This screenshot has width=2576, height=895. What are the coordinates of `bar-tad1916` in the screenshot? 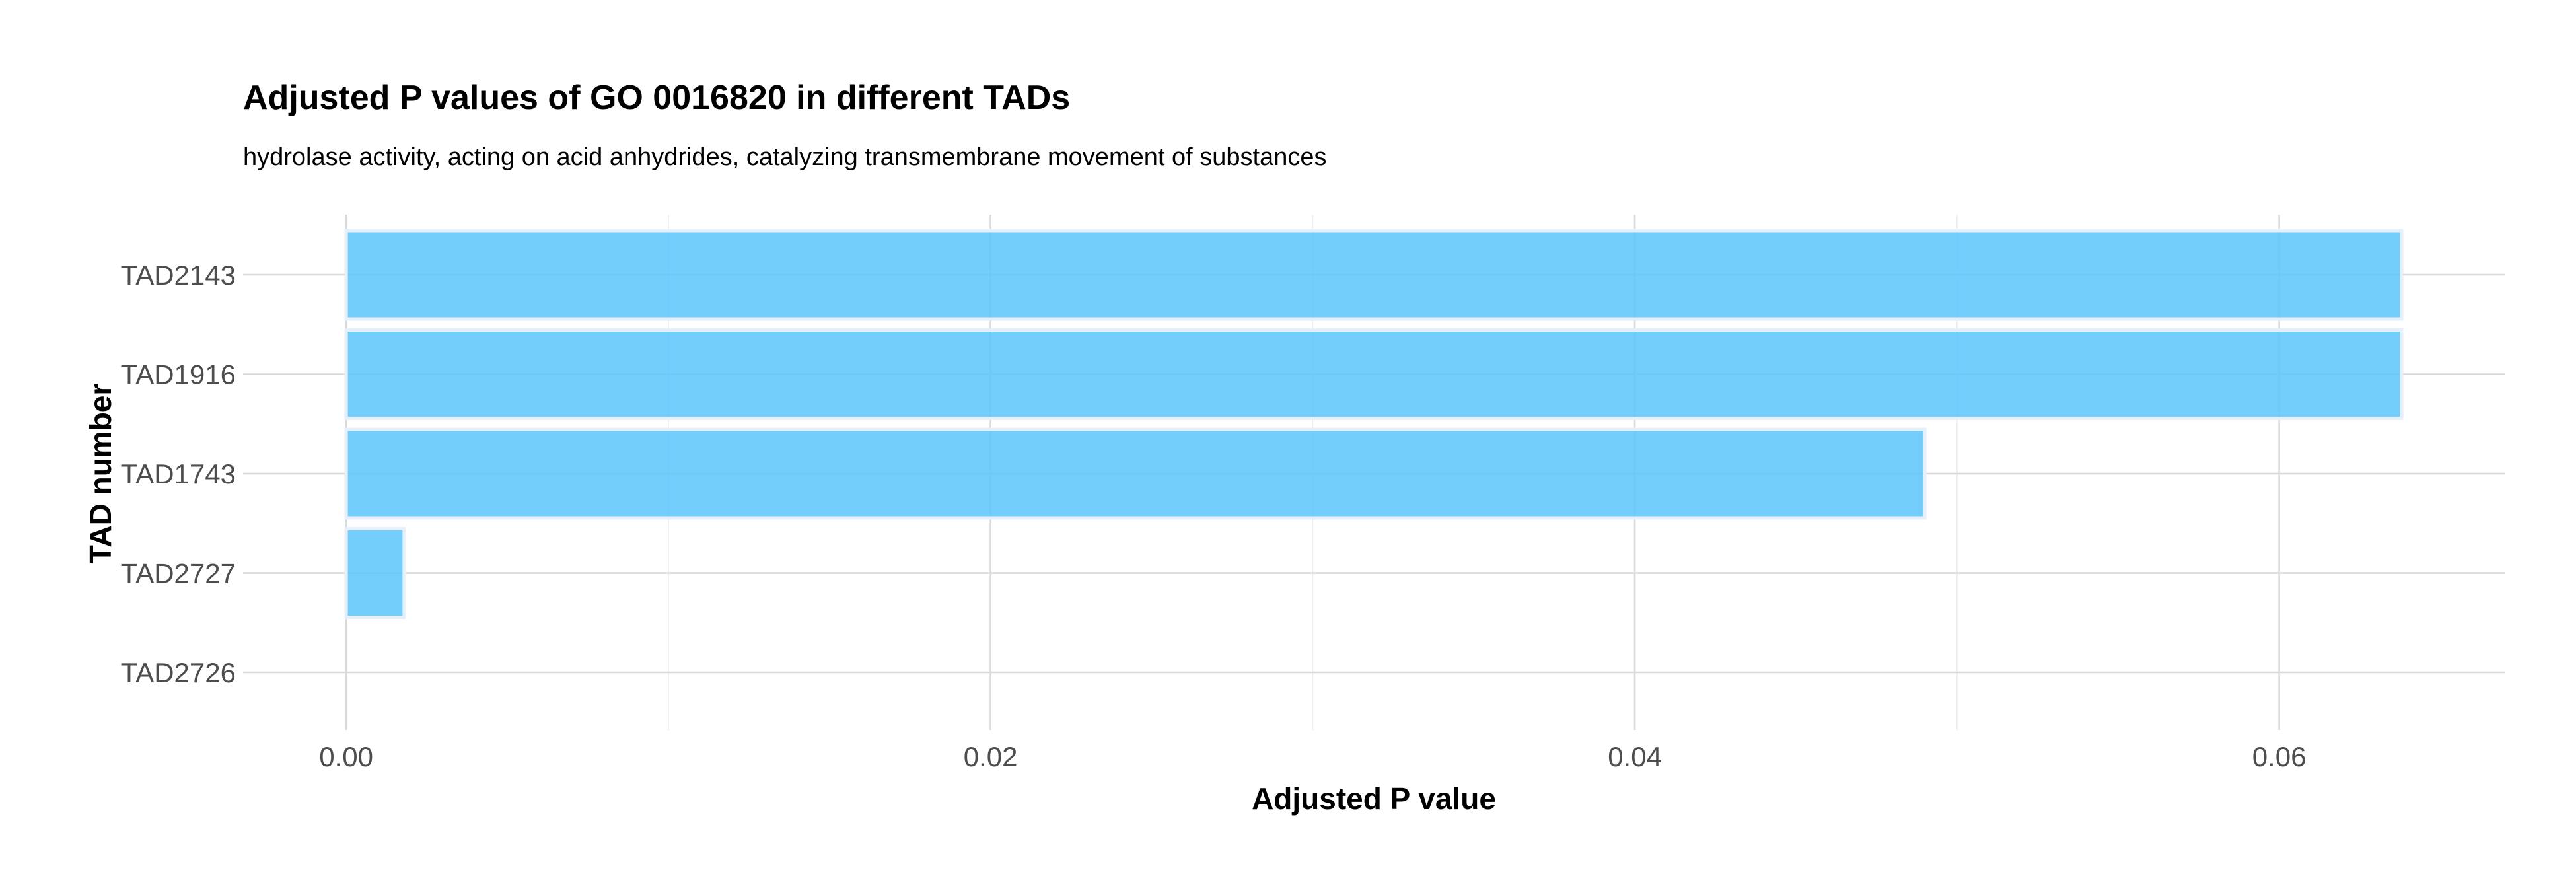 It's located at (1374, 374).